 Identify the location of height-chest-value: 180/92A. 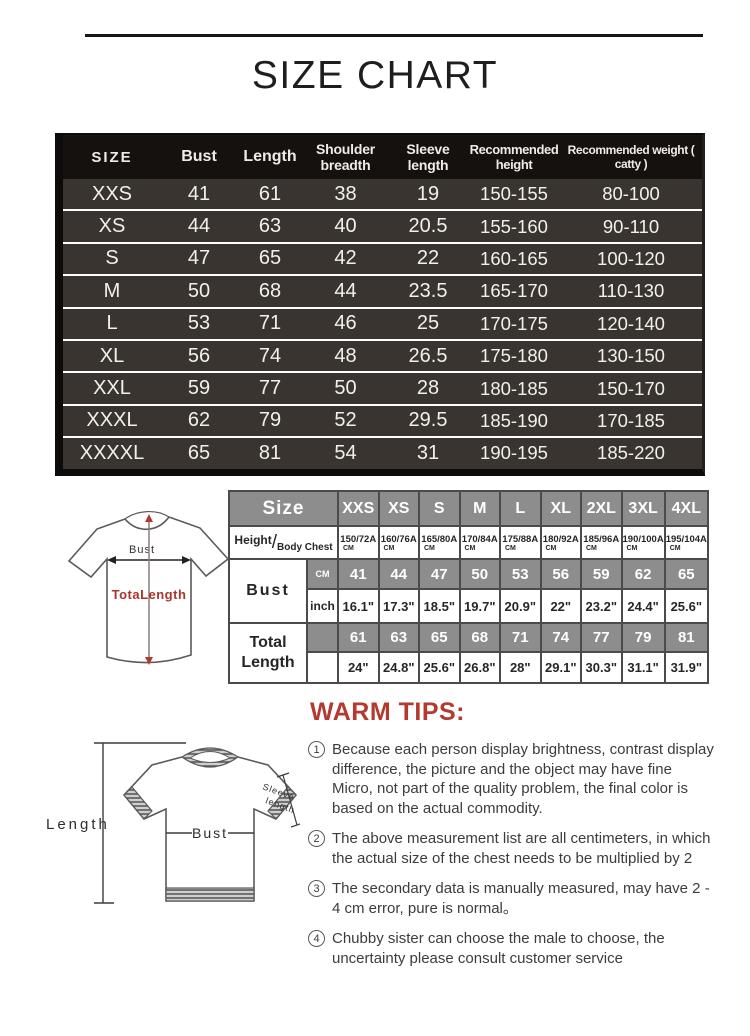
(560, 539).